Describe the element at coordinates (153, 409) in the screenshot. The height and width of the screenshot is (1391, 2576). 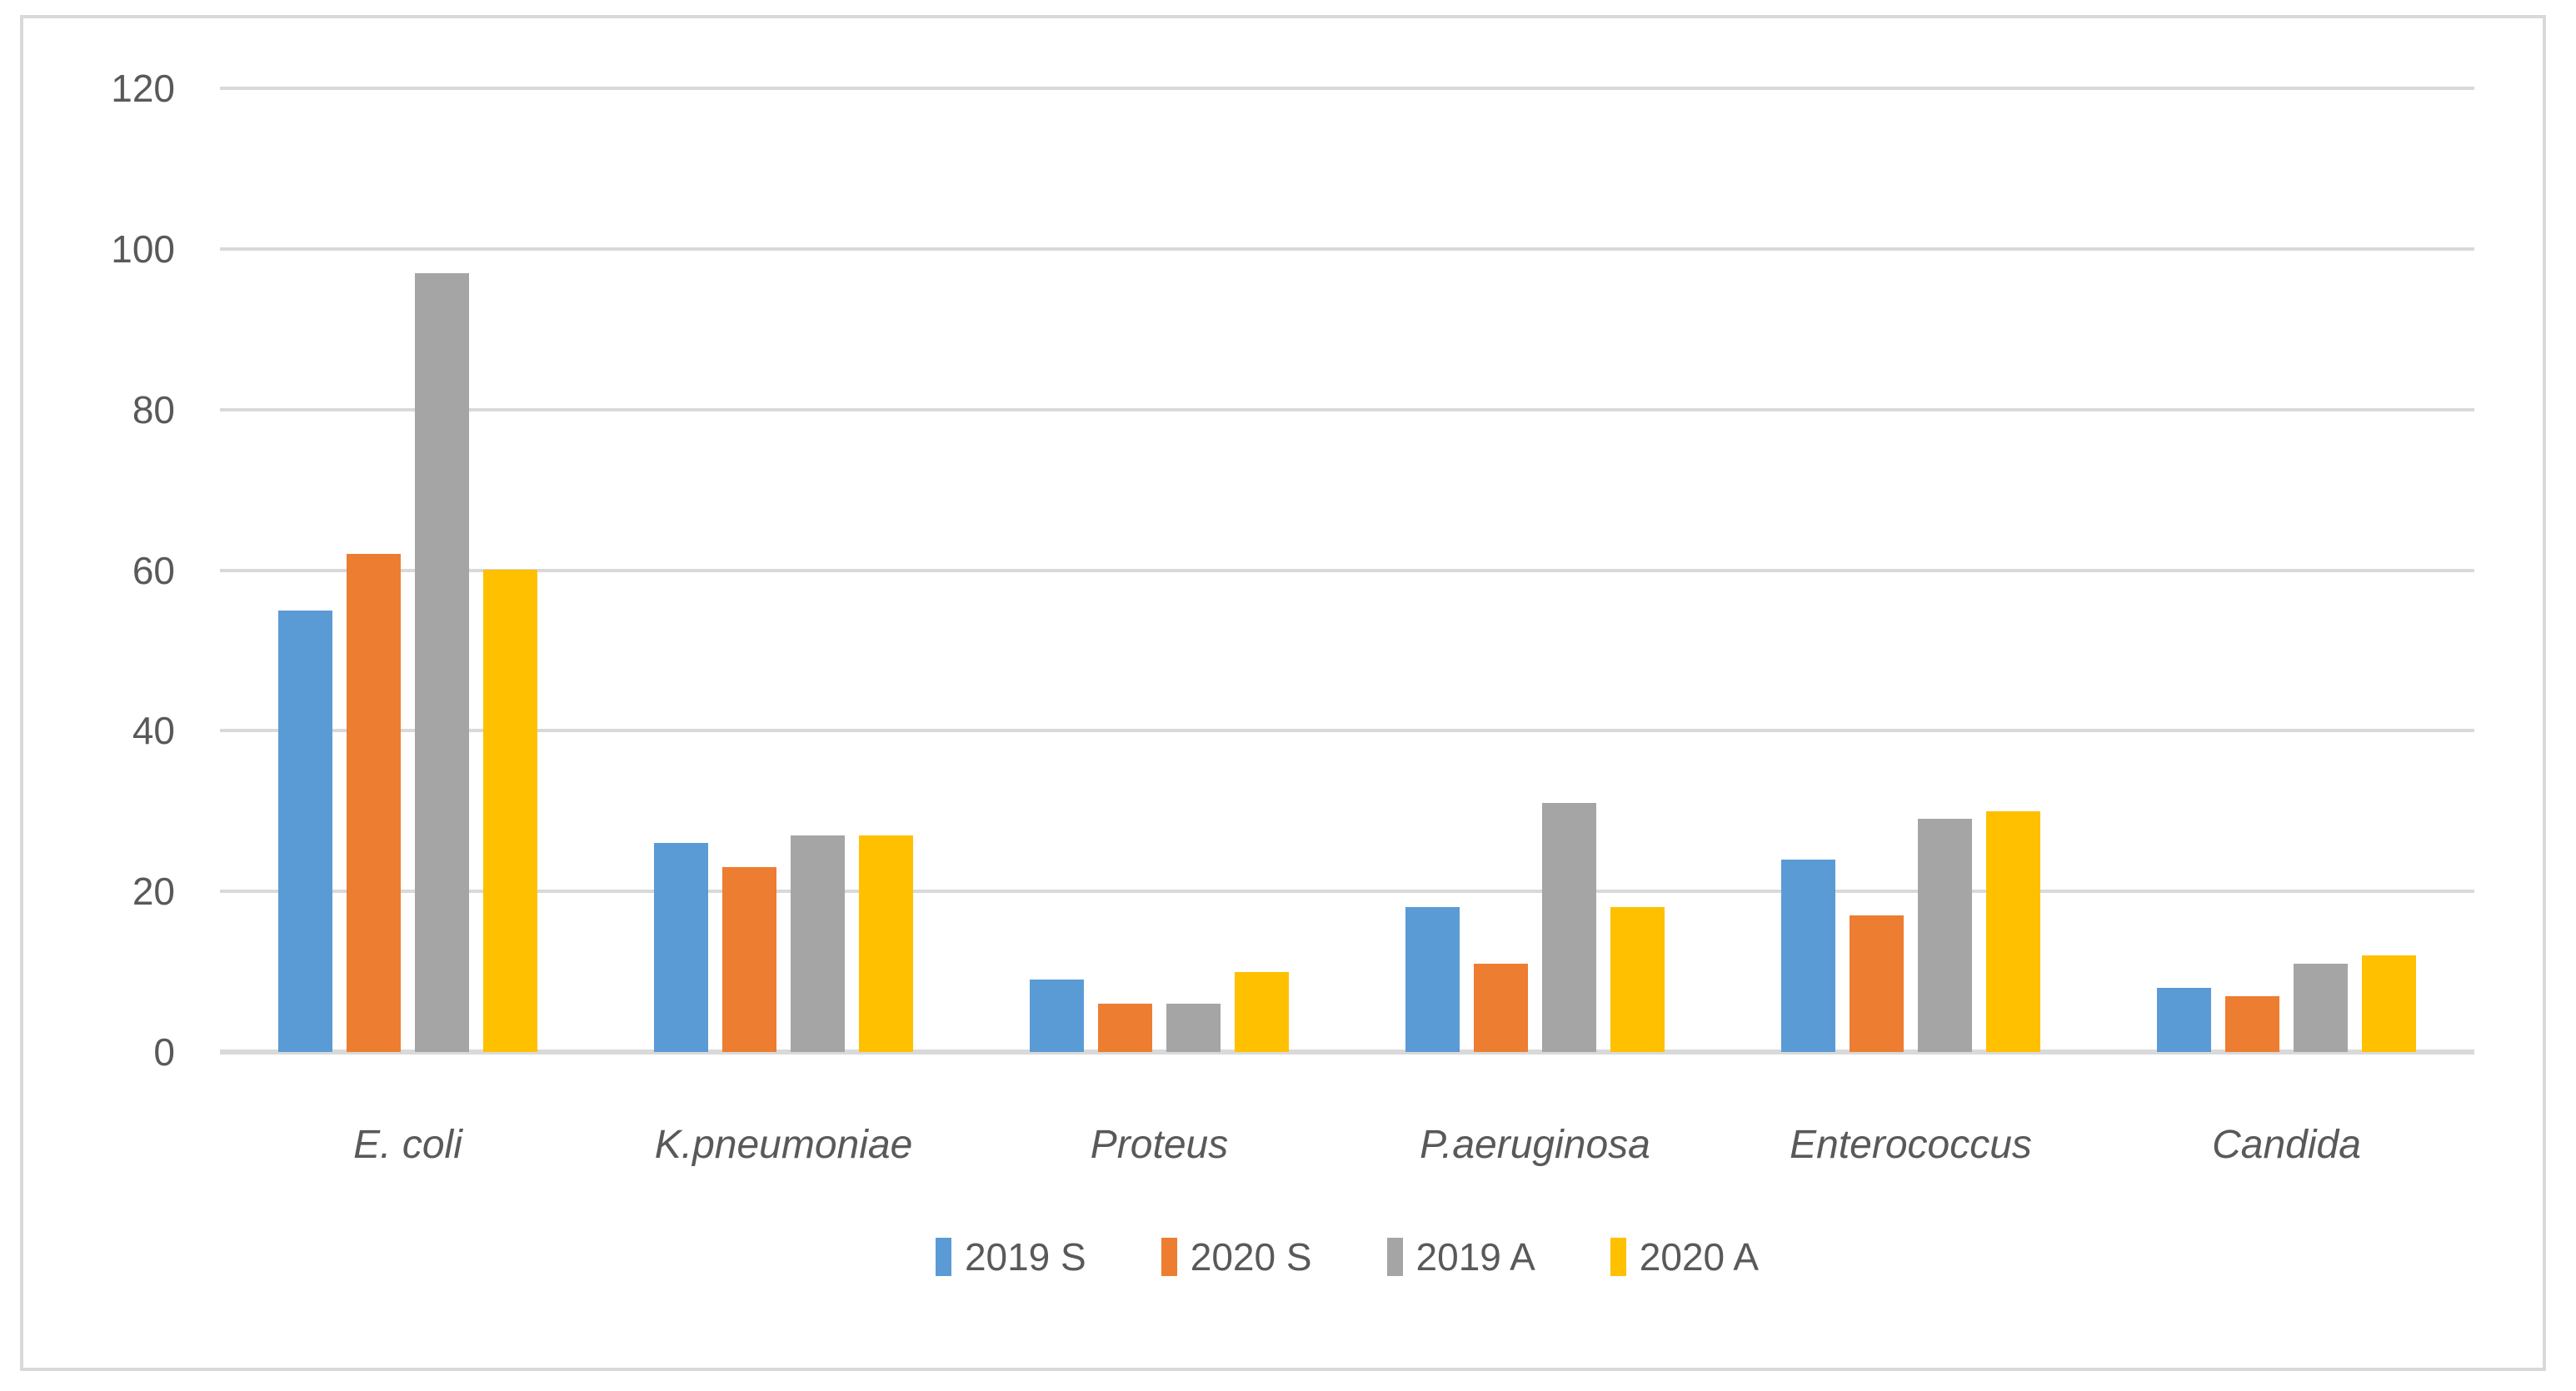
I see `y-tick-label-80: 80` at that location.